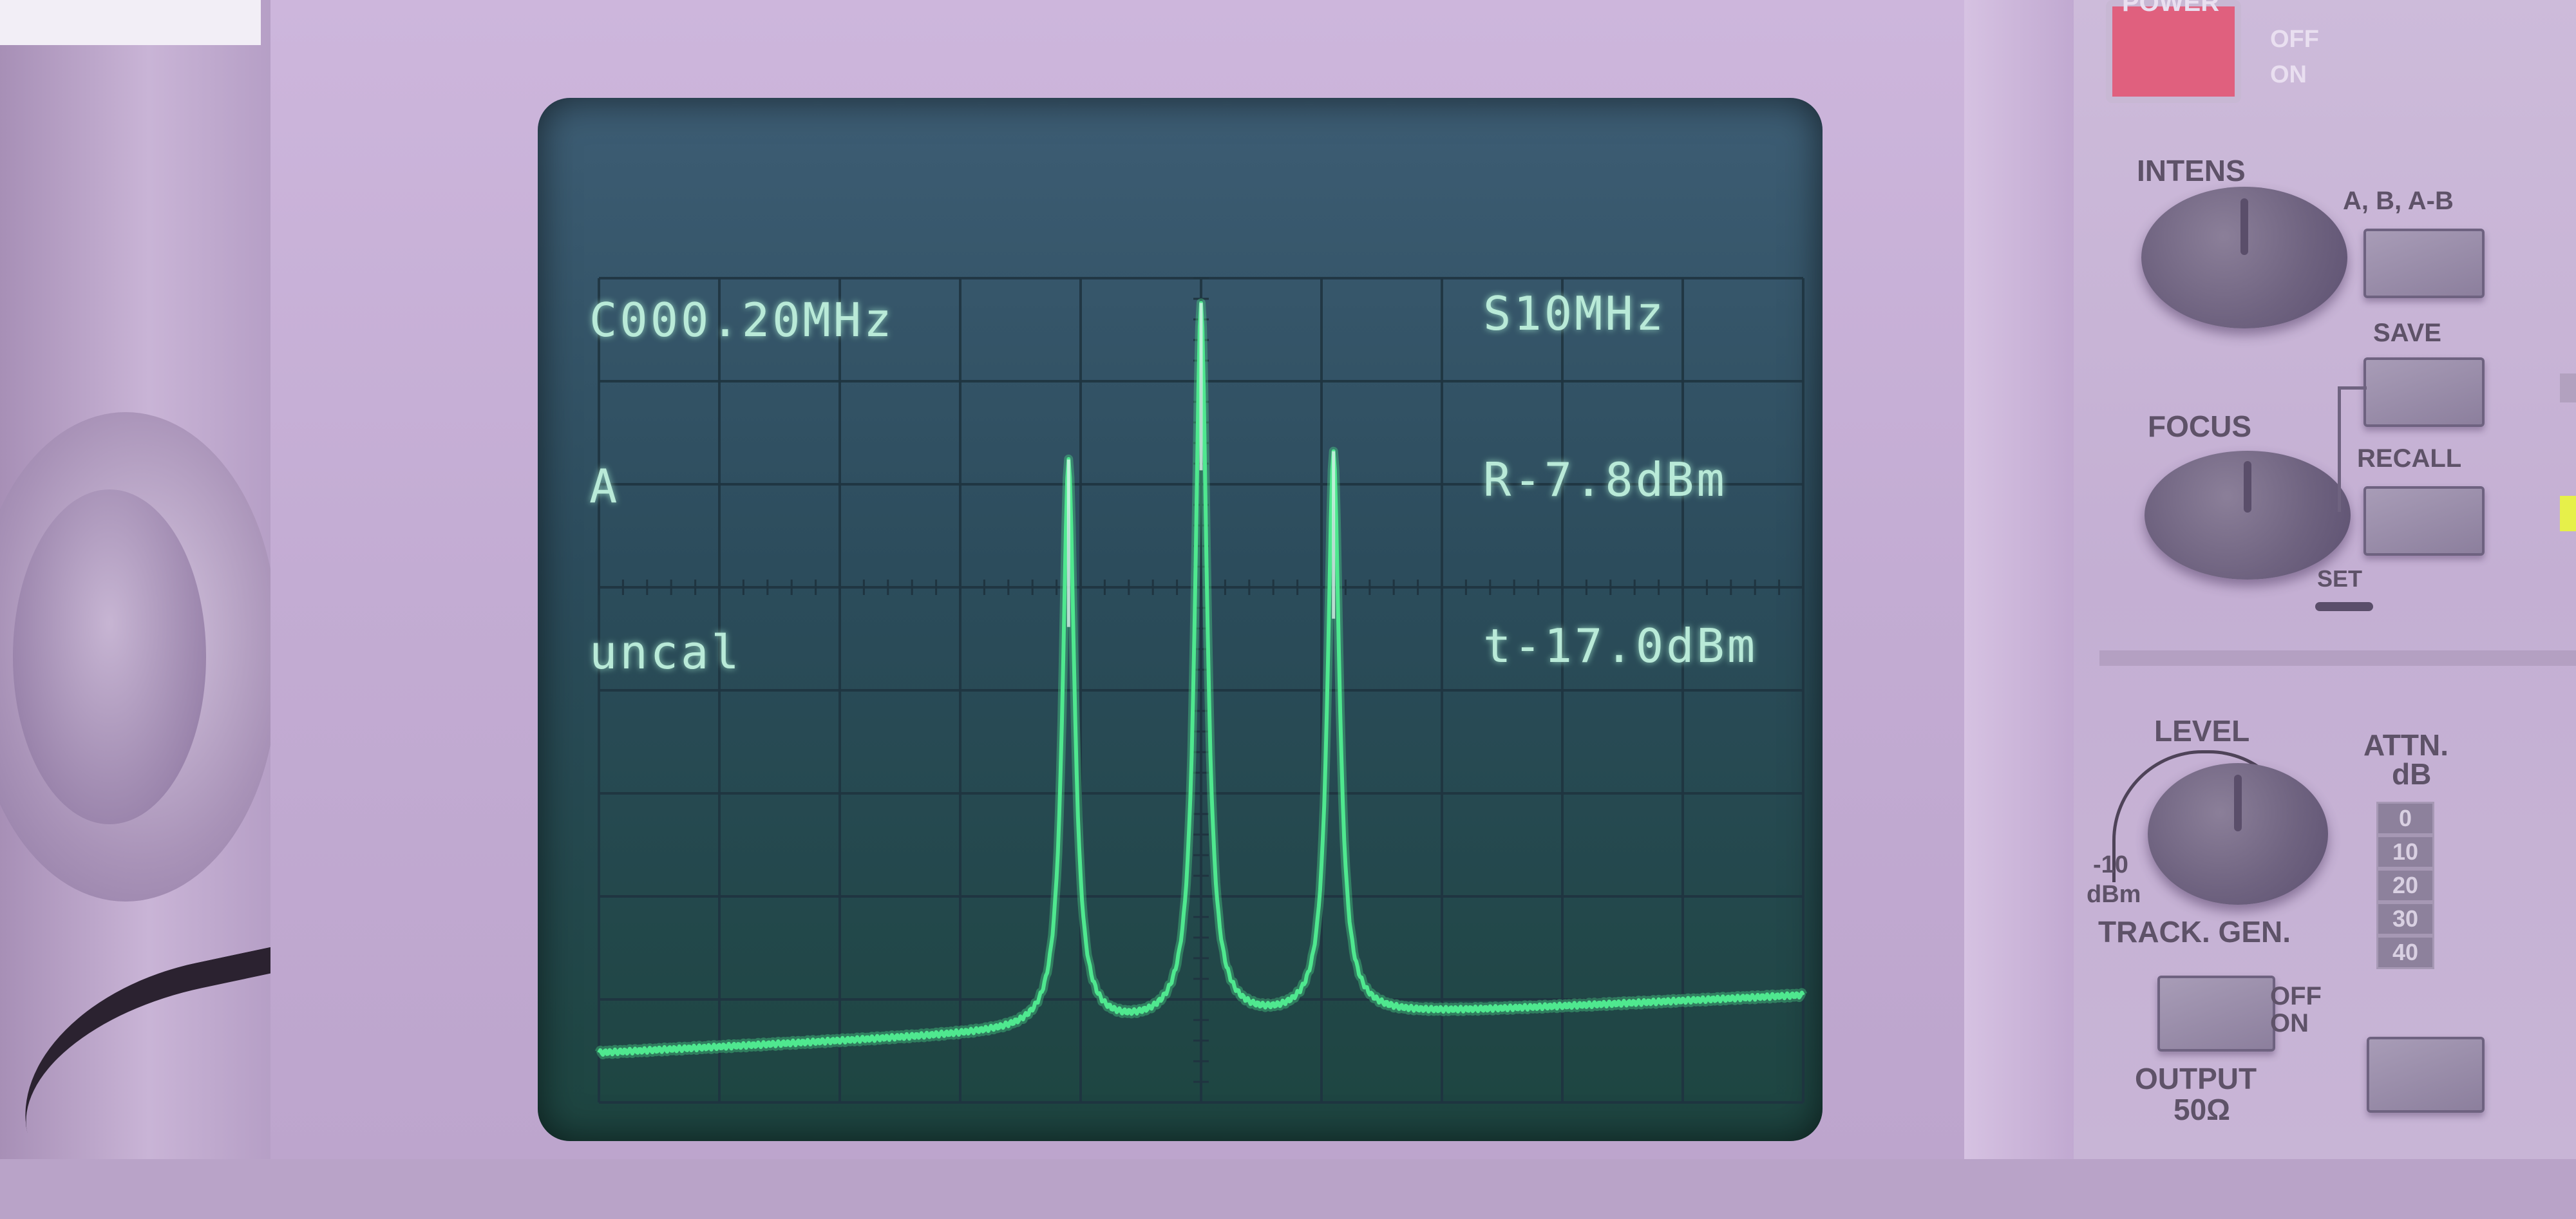 This screenshot has width=2576, height=1219. Describe the element at coordinates (604, 486) in the screenshot. I see `input-channel-readout: A` at that location.